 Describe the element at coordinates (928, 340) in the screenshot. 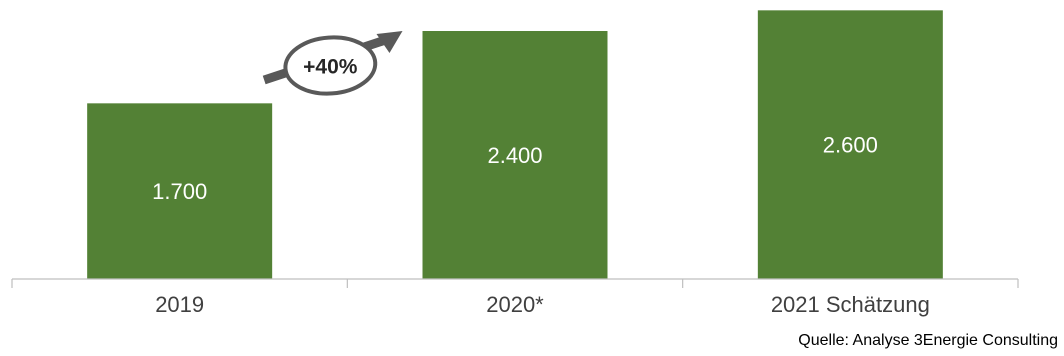

I see `source-note: Quelle: Analyse 3Energie Consulting` at that location.